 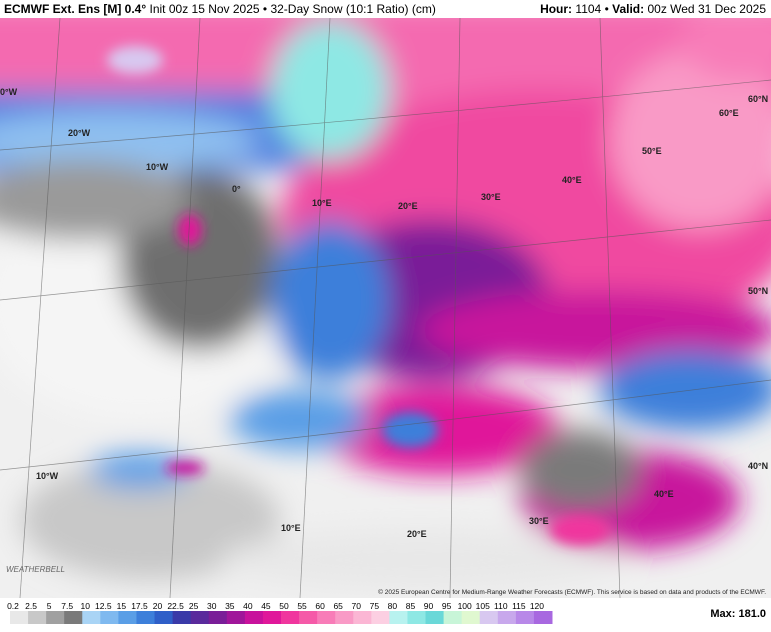 What do you see at coordinates (758, 466) in the screenshot?
I see `map-label: 40°N` at bounding box center [758, 466].